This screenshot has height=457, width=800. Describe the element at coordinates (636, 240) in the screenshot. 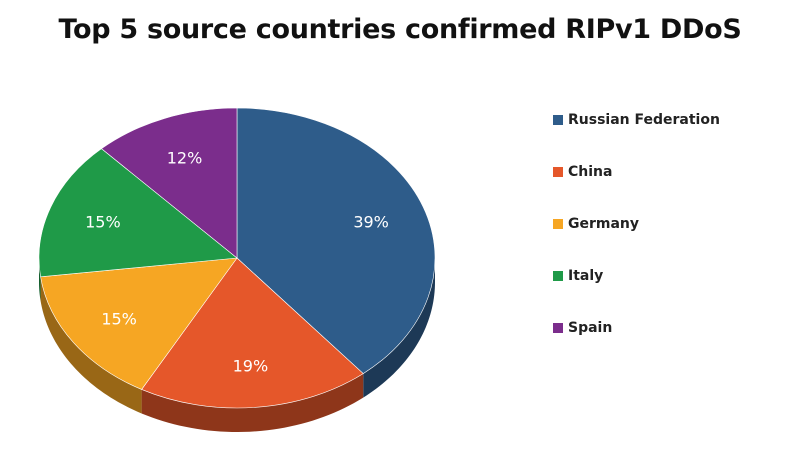

I see `legend: Russian Federation China Germany Italy Spain` at that location.